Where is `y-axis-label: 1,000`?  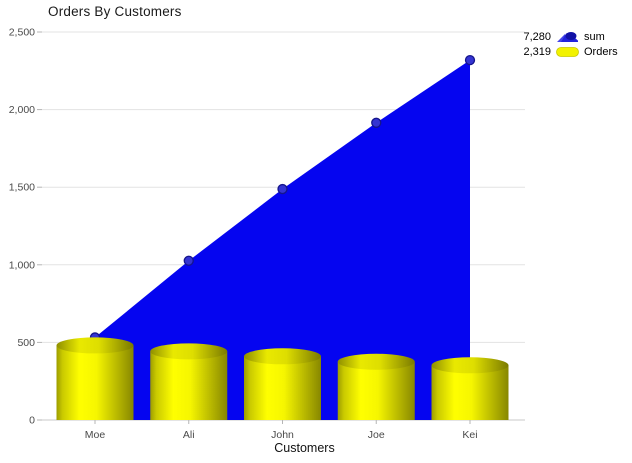
y-axis-label: 1,000 is located at coordinates (22, 265).